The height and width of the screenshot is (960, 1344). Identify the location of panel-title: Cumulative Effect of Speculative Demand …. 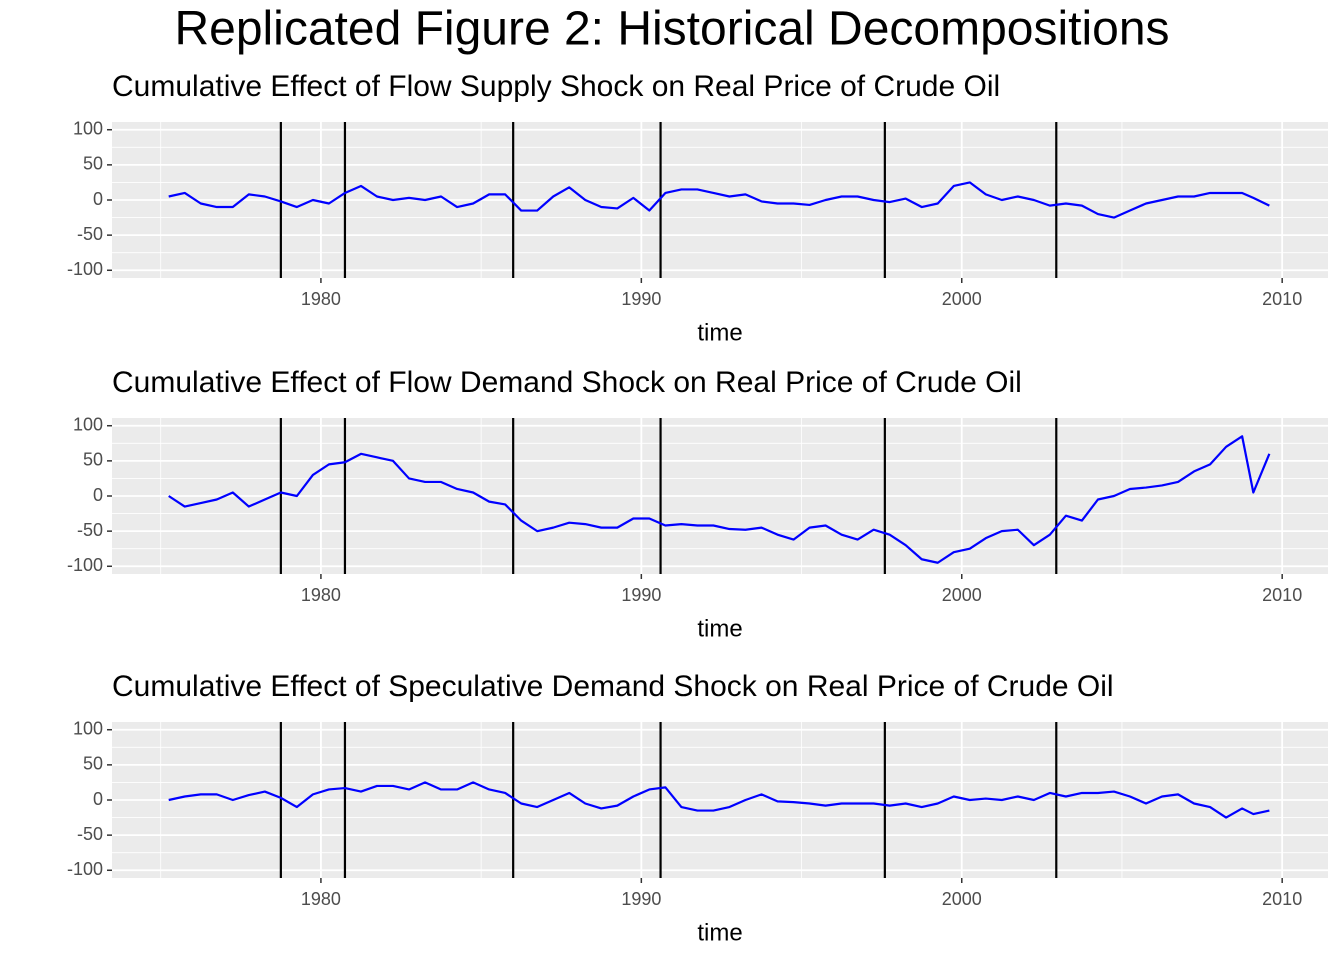
(613, 686).